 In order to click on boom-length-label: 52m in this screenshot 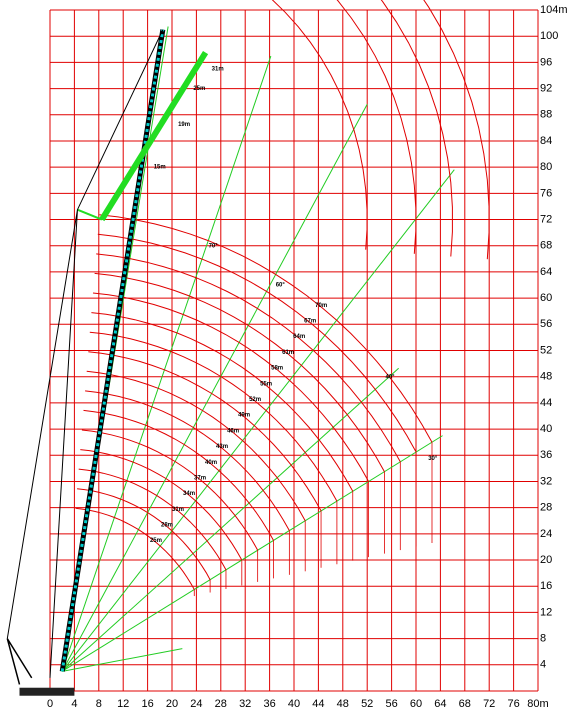, I will do `click(255, 400)`.